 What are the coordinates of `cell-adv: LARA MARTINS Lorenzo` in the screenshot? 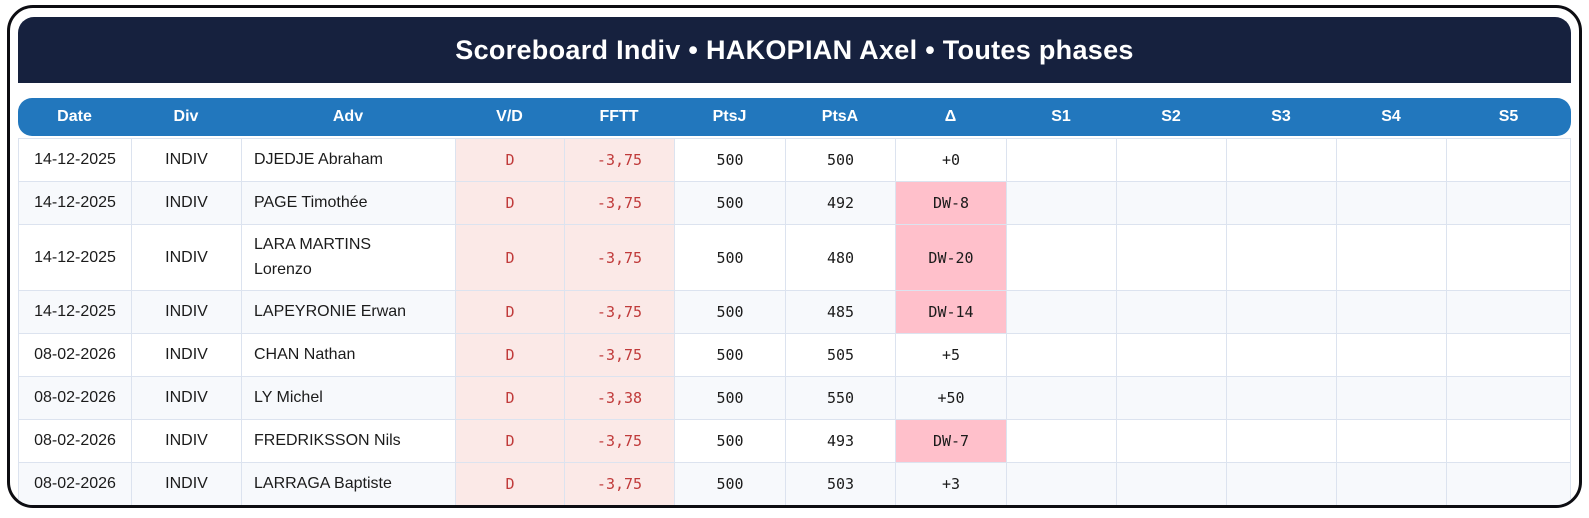 It's located at (349, 258).